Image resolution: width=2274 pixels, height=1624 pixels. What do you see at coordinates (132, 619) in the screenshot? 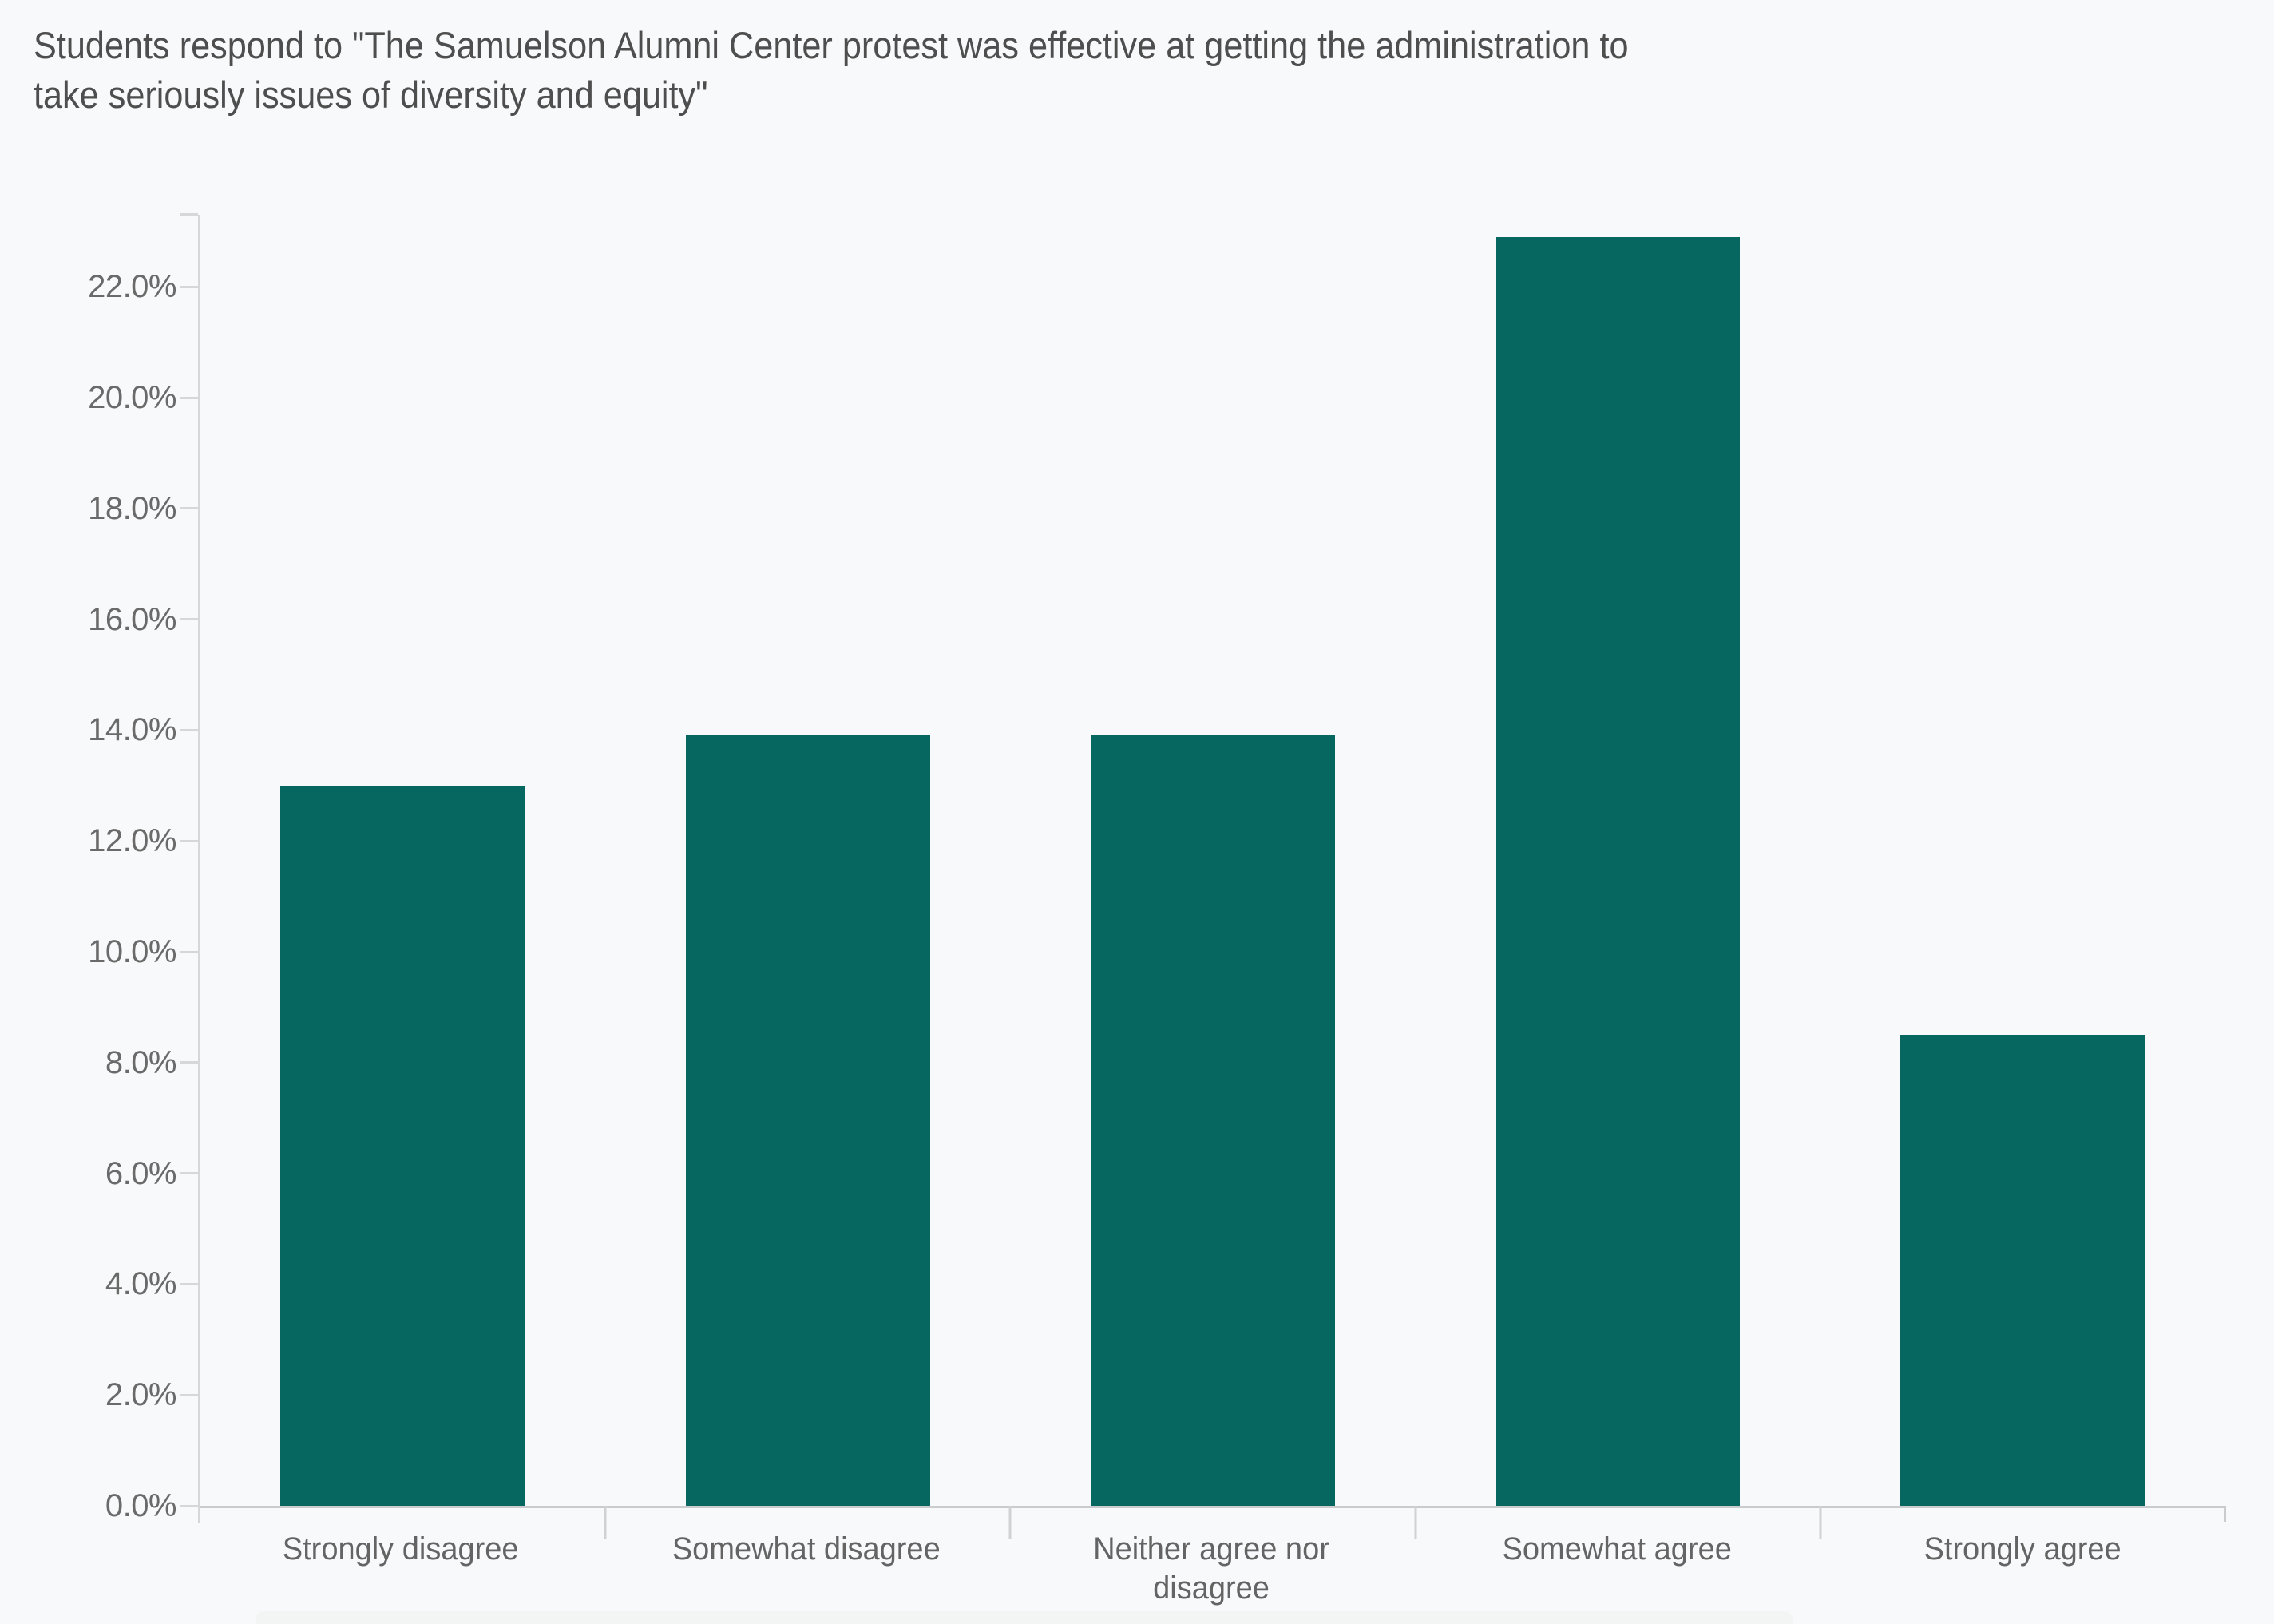
I see `y-axis-tick-label: 16.0%` at bounding box center [132, 619].